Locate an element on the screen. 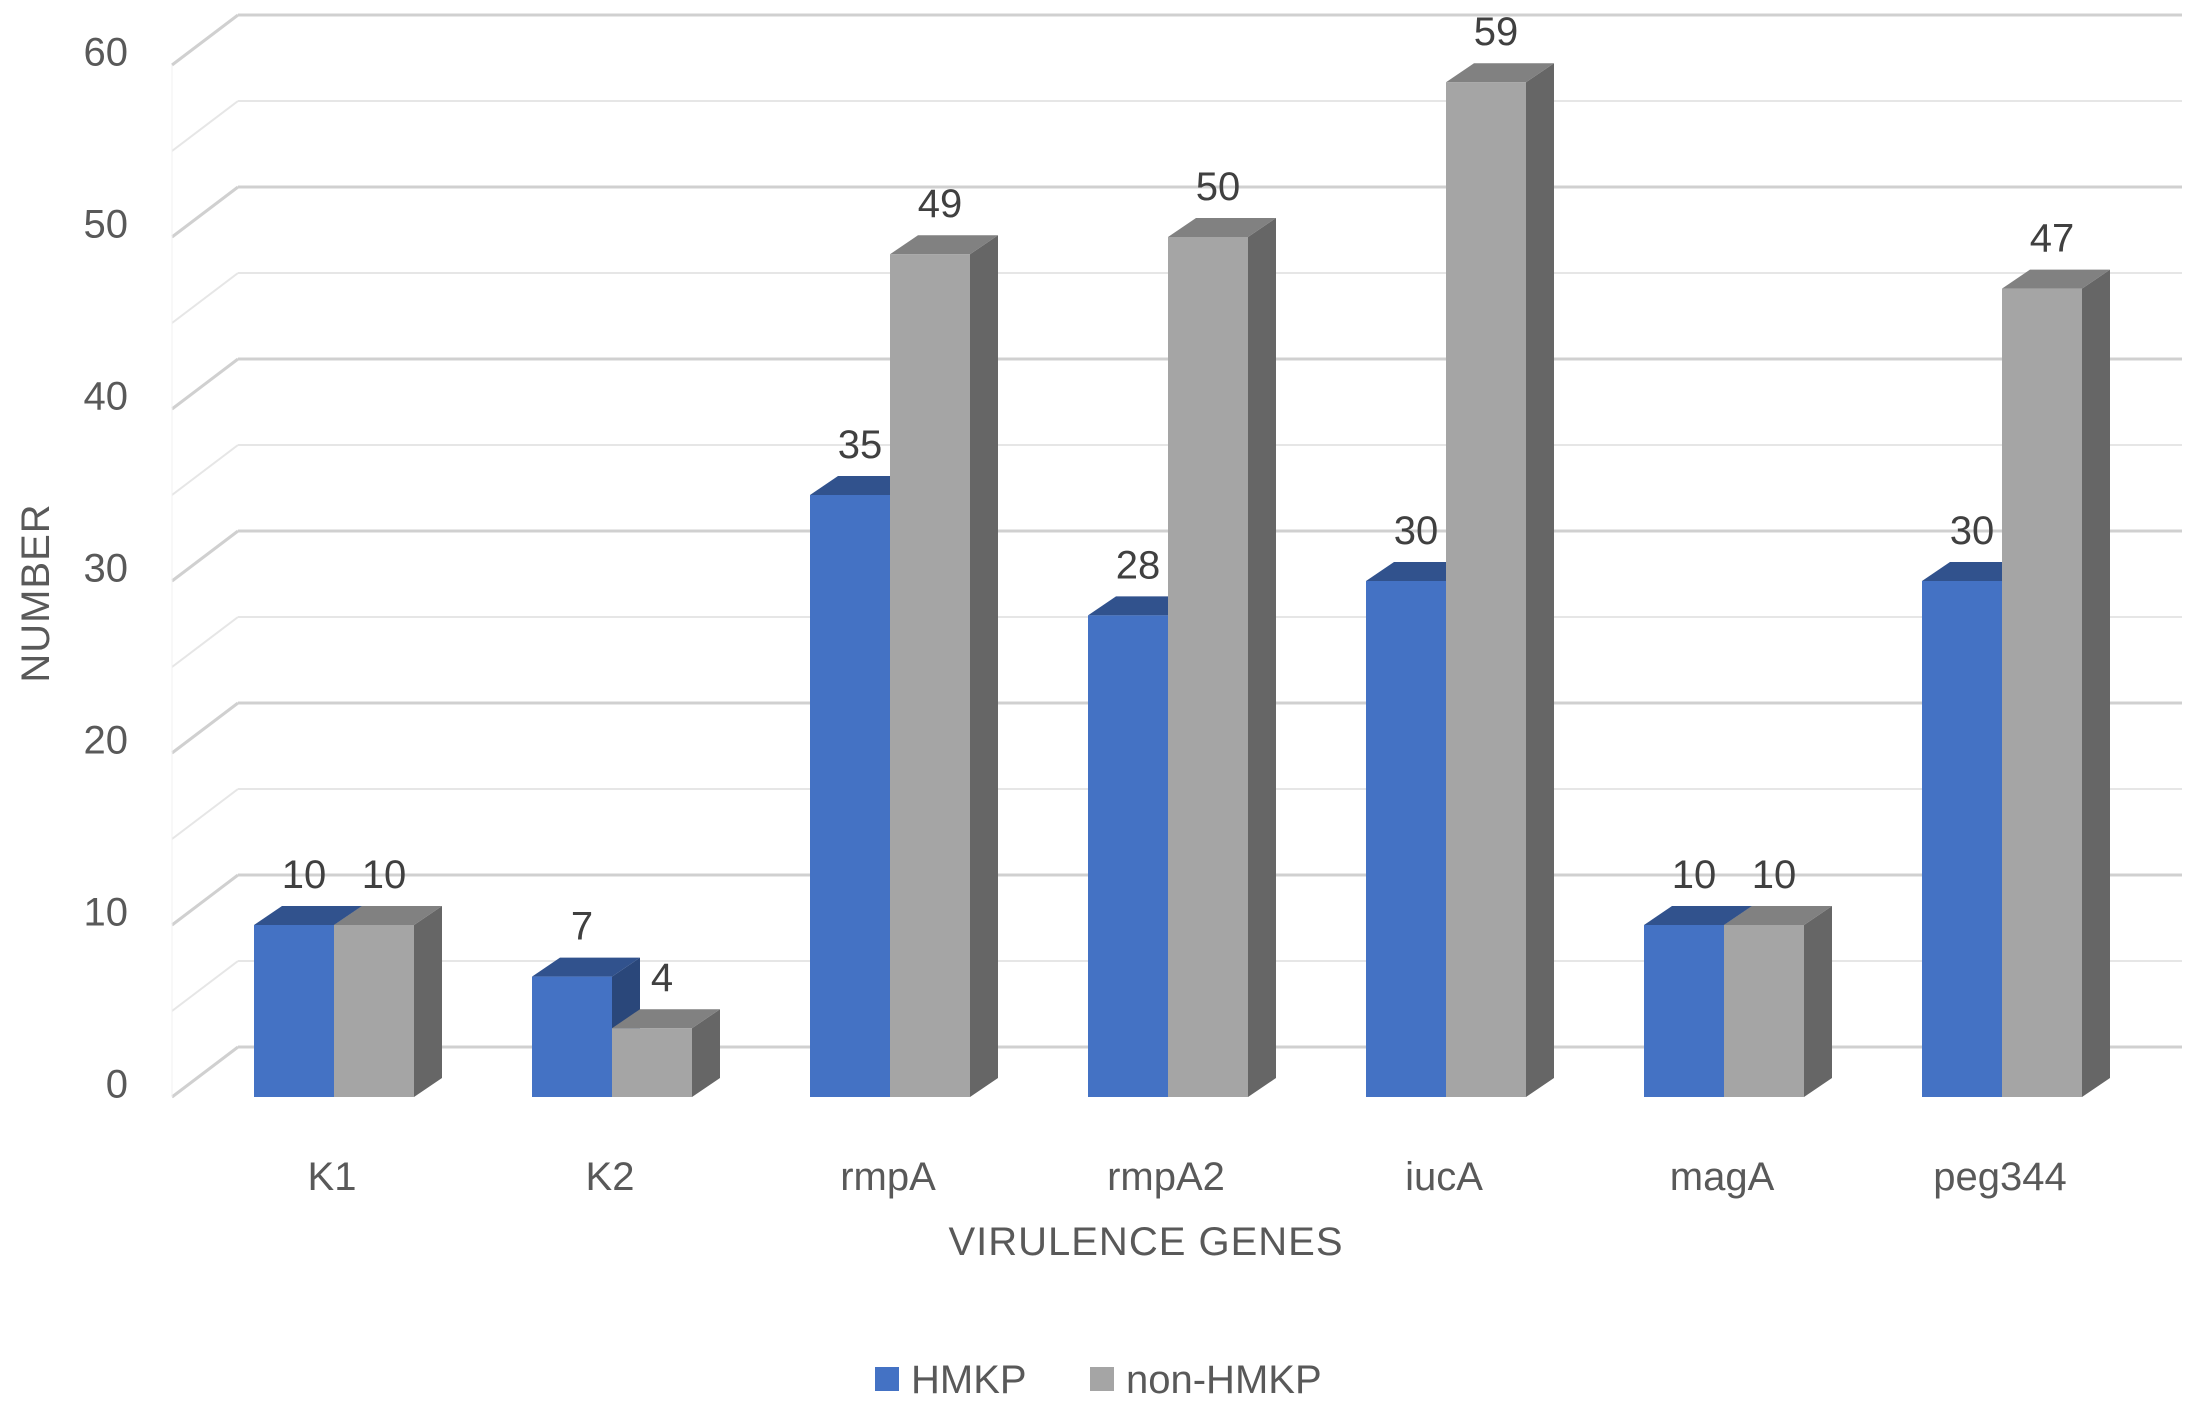 This screenshot has height=1411, width=2198. data-label: 59 is located at coordinates (1496, 32).